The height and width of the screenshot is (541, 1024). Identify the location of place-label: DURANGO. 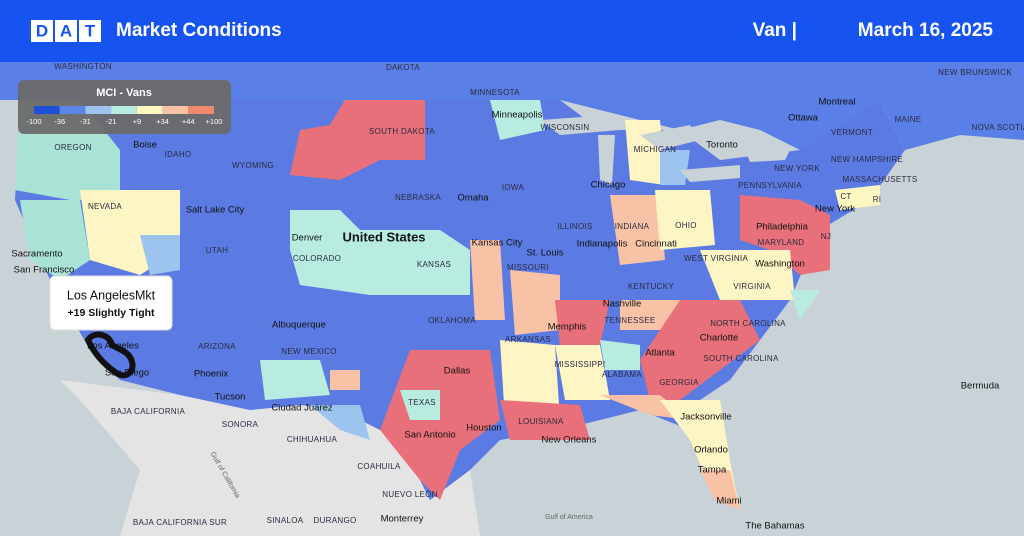
(335, 520).